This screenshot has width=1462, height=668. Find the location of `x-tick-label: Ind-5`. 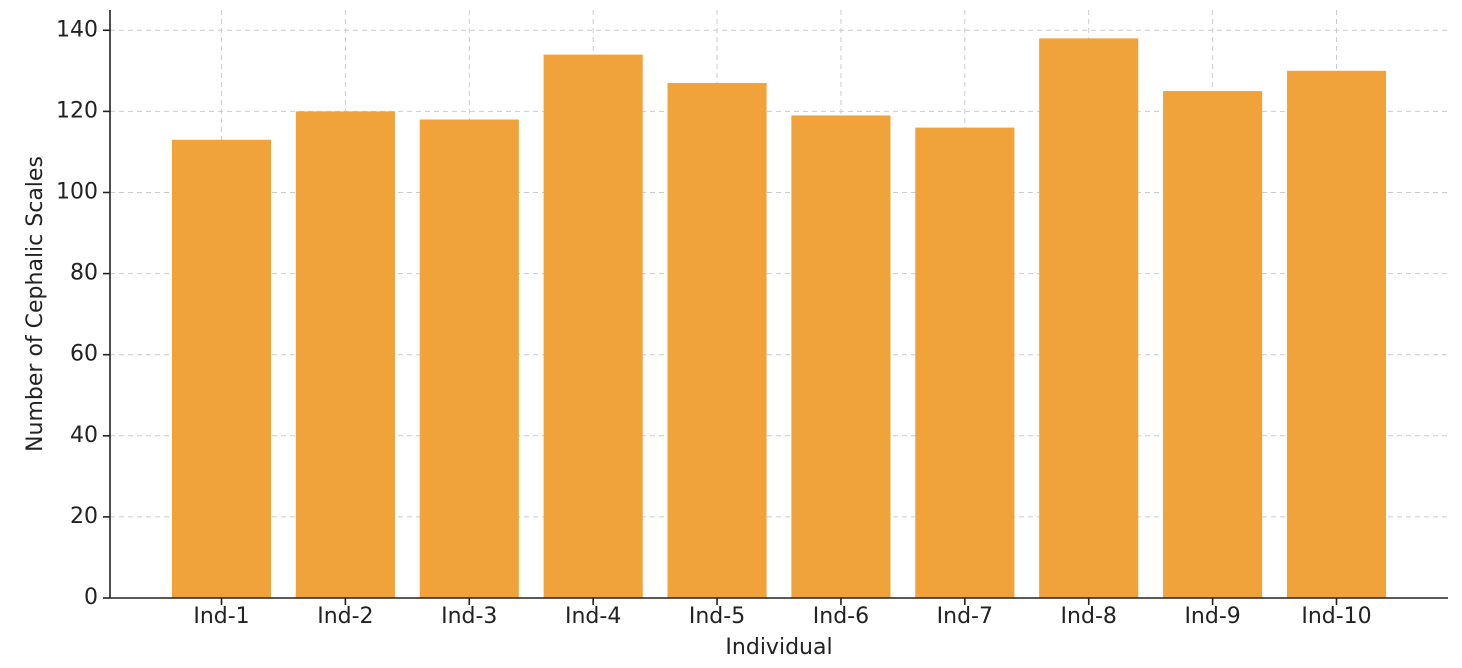

x-tick-label: Ind-5 is located at coordinates (717, 616).